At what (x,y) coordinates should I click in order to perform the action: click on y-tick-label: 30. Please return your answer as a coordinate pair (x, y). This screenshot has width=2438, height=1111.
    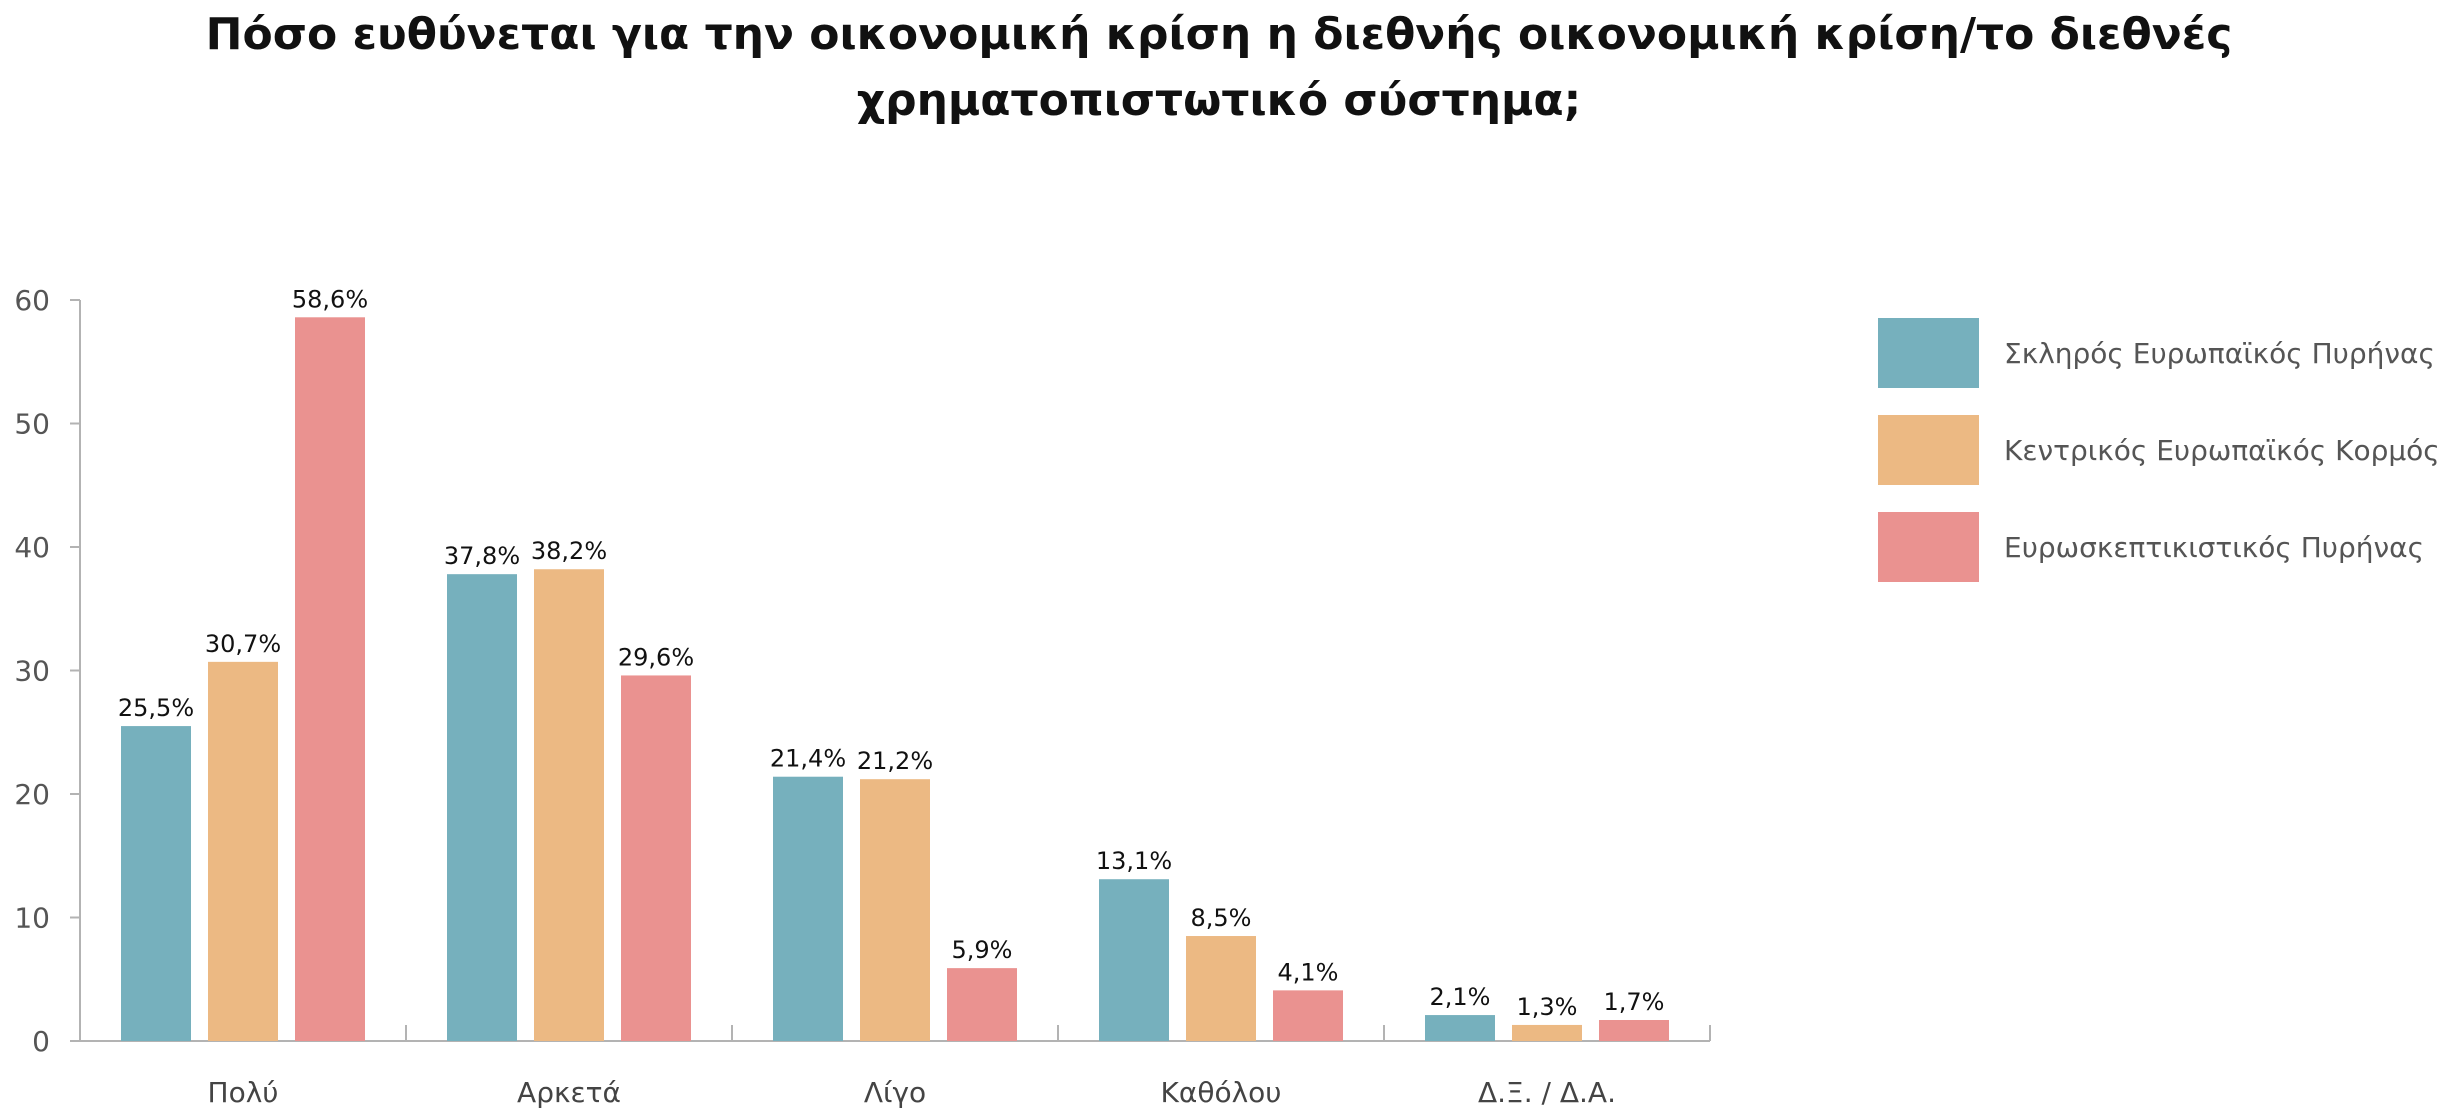
    Looking at the image, I should click on (32, 671).